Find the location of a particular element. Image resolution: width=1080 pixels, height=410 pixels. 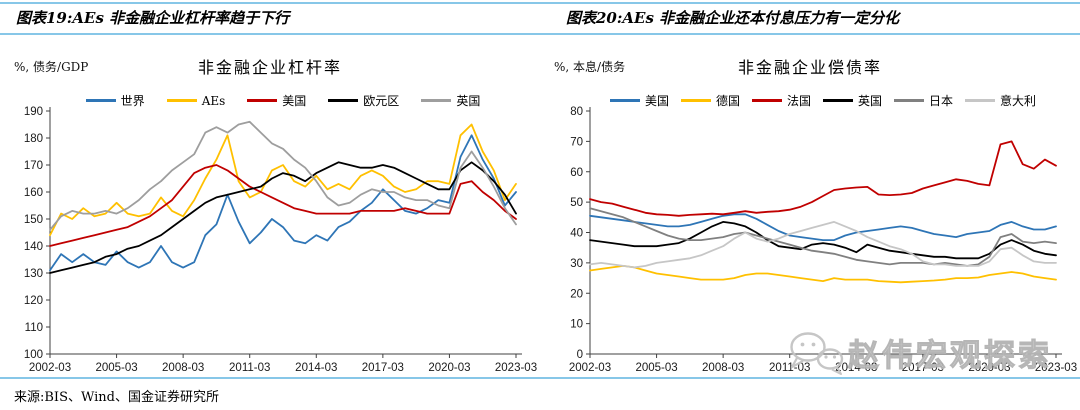

source-note: 来源:BIS、Wind、国金证券研究所 is located at coordinates (116, 397).